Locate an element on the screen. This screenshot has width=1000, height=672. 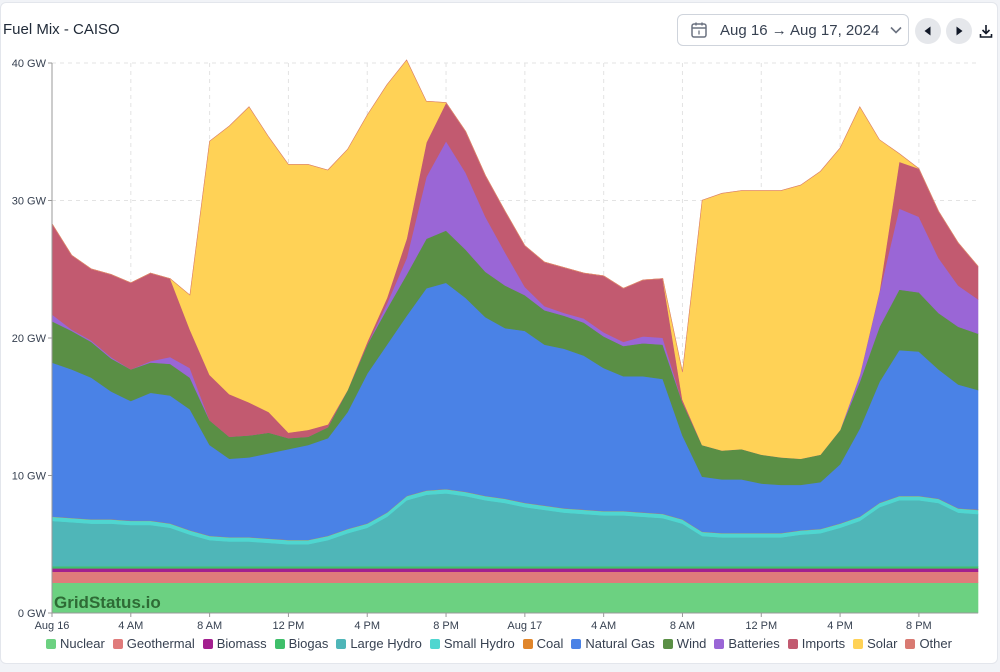
legend-label: Geothermal is located at coordinates (160, 643).